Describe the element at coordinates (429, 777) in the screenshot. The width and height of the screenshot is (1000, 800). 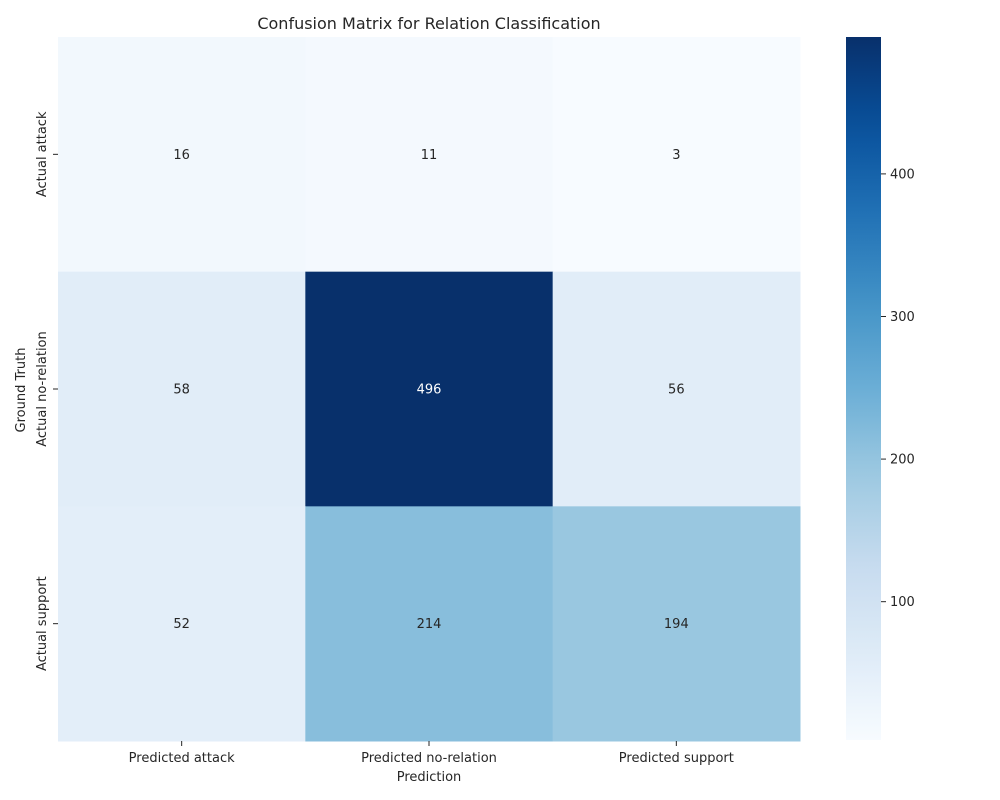
I see `x-axis-label: Prediction` at that location.